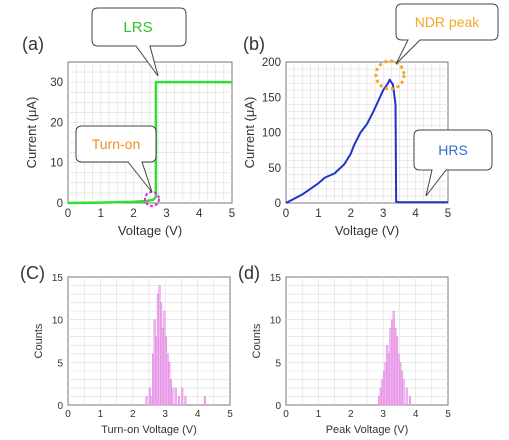 This screenshot has width=509, height=440. I want to click on callout-lrs: LRS, so click(139, 42).